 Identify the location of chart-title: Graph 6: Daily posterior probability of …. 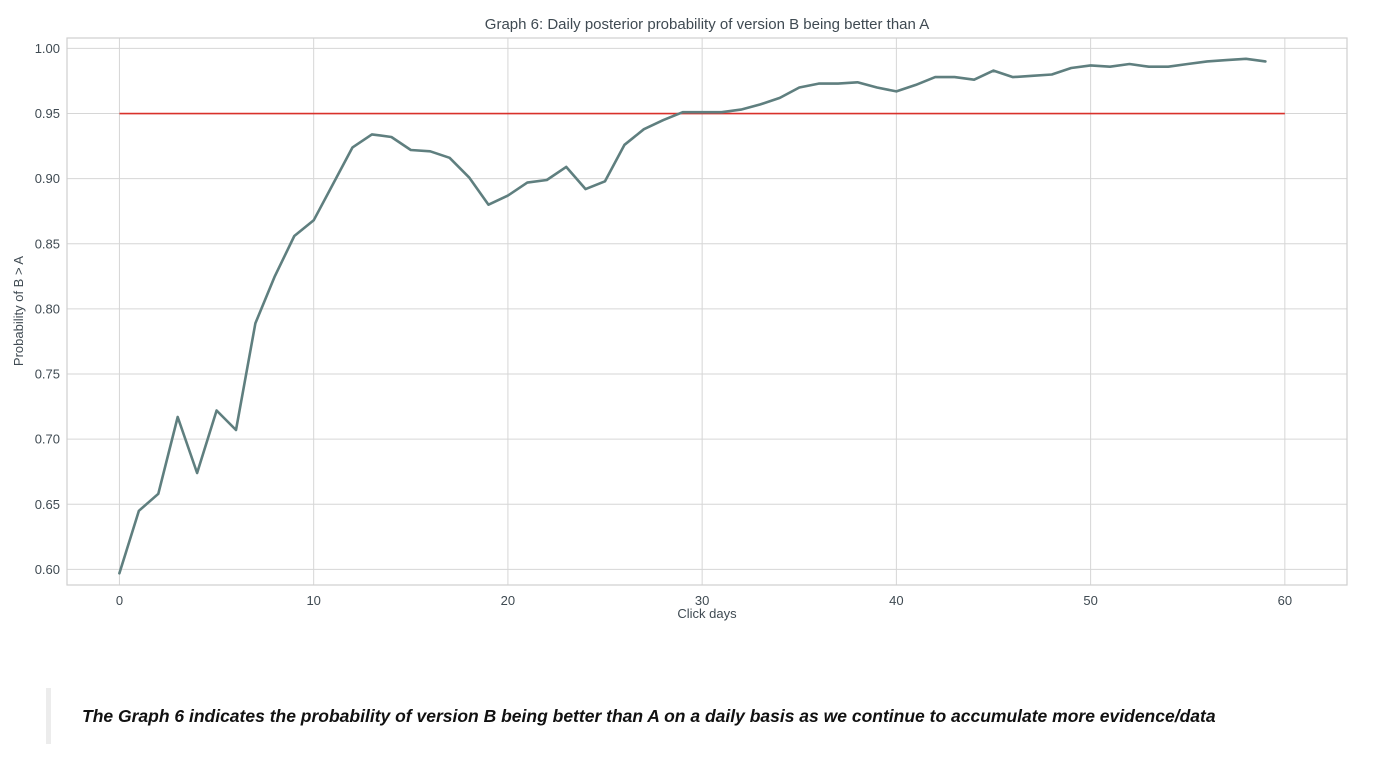
(707, 24).